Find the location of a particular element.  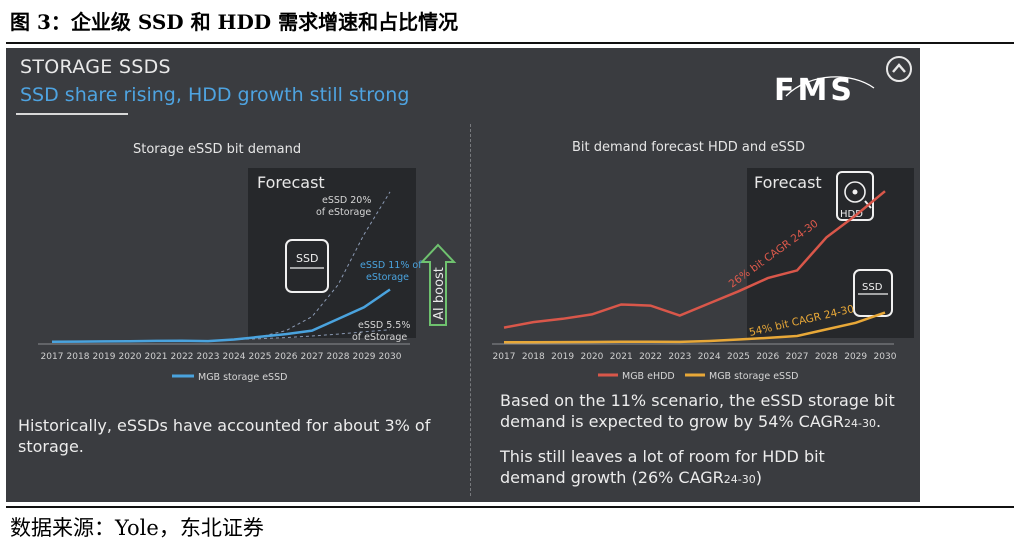

bottom-rule is located at coordinates (510, 507).